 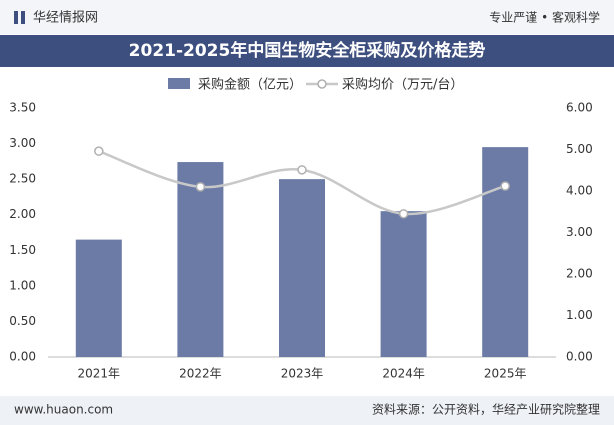 What do you see at coordinates (99, 374) in the screenshot?
I see `x-tick-label: 2021年` at bounding box center [99, 374].